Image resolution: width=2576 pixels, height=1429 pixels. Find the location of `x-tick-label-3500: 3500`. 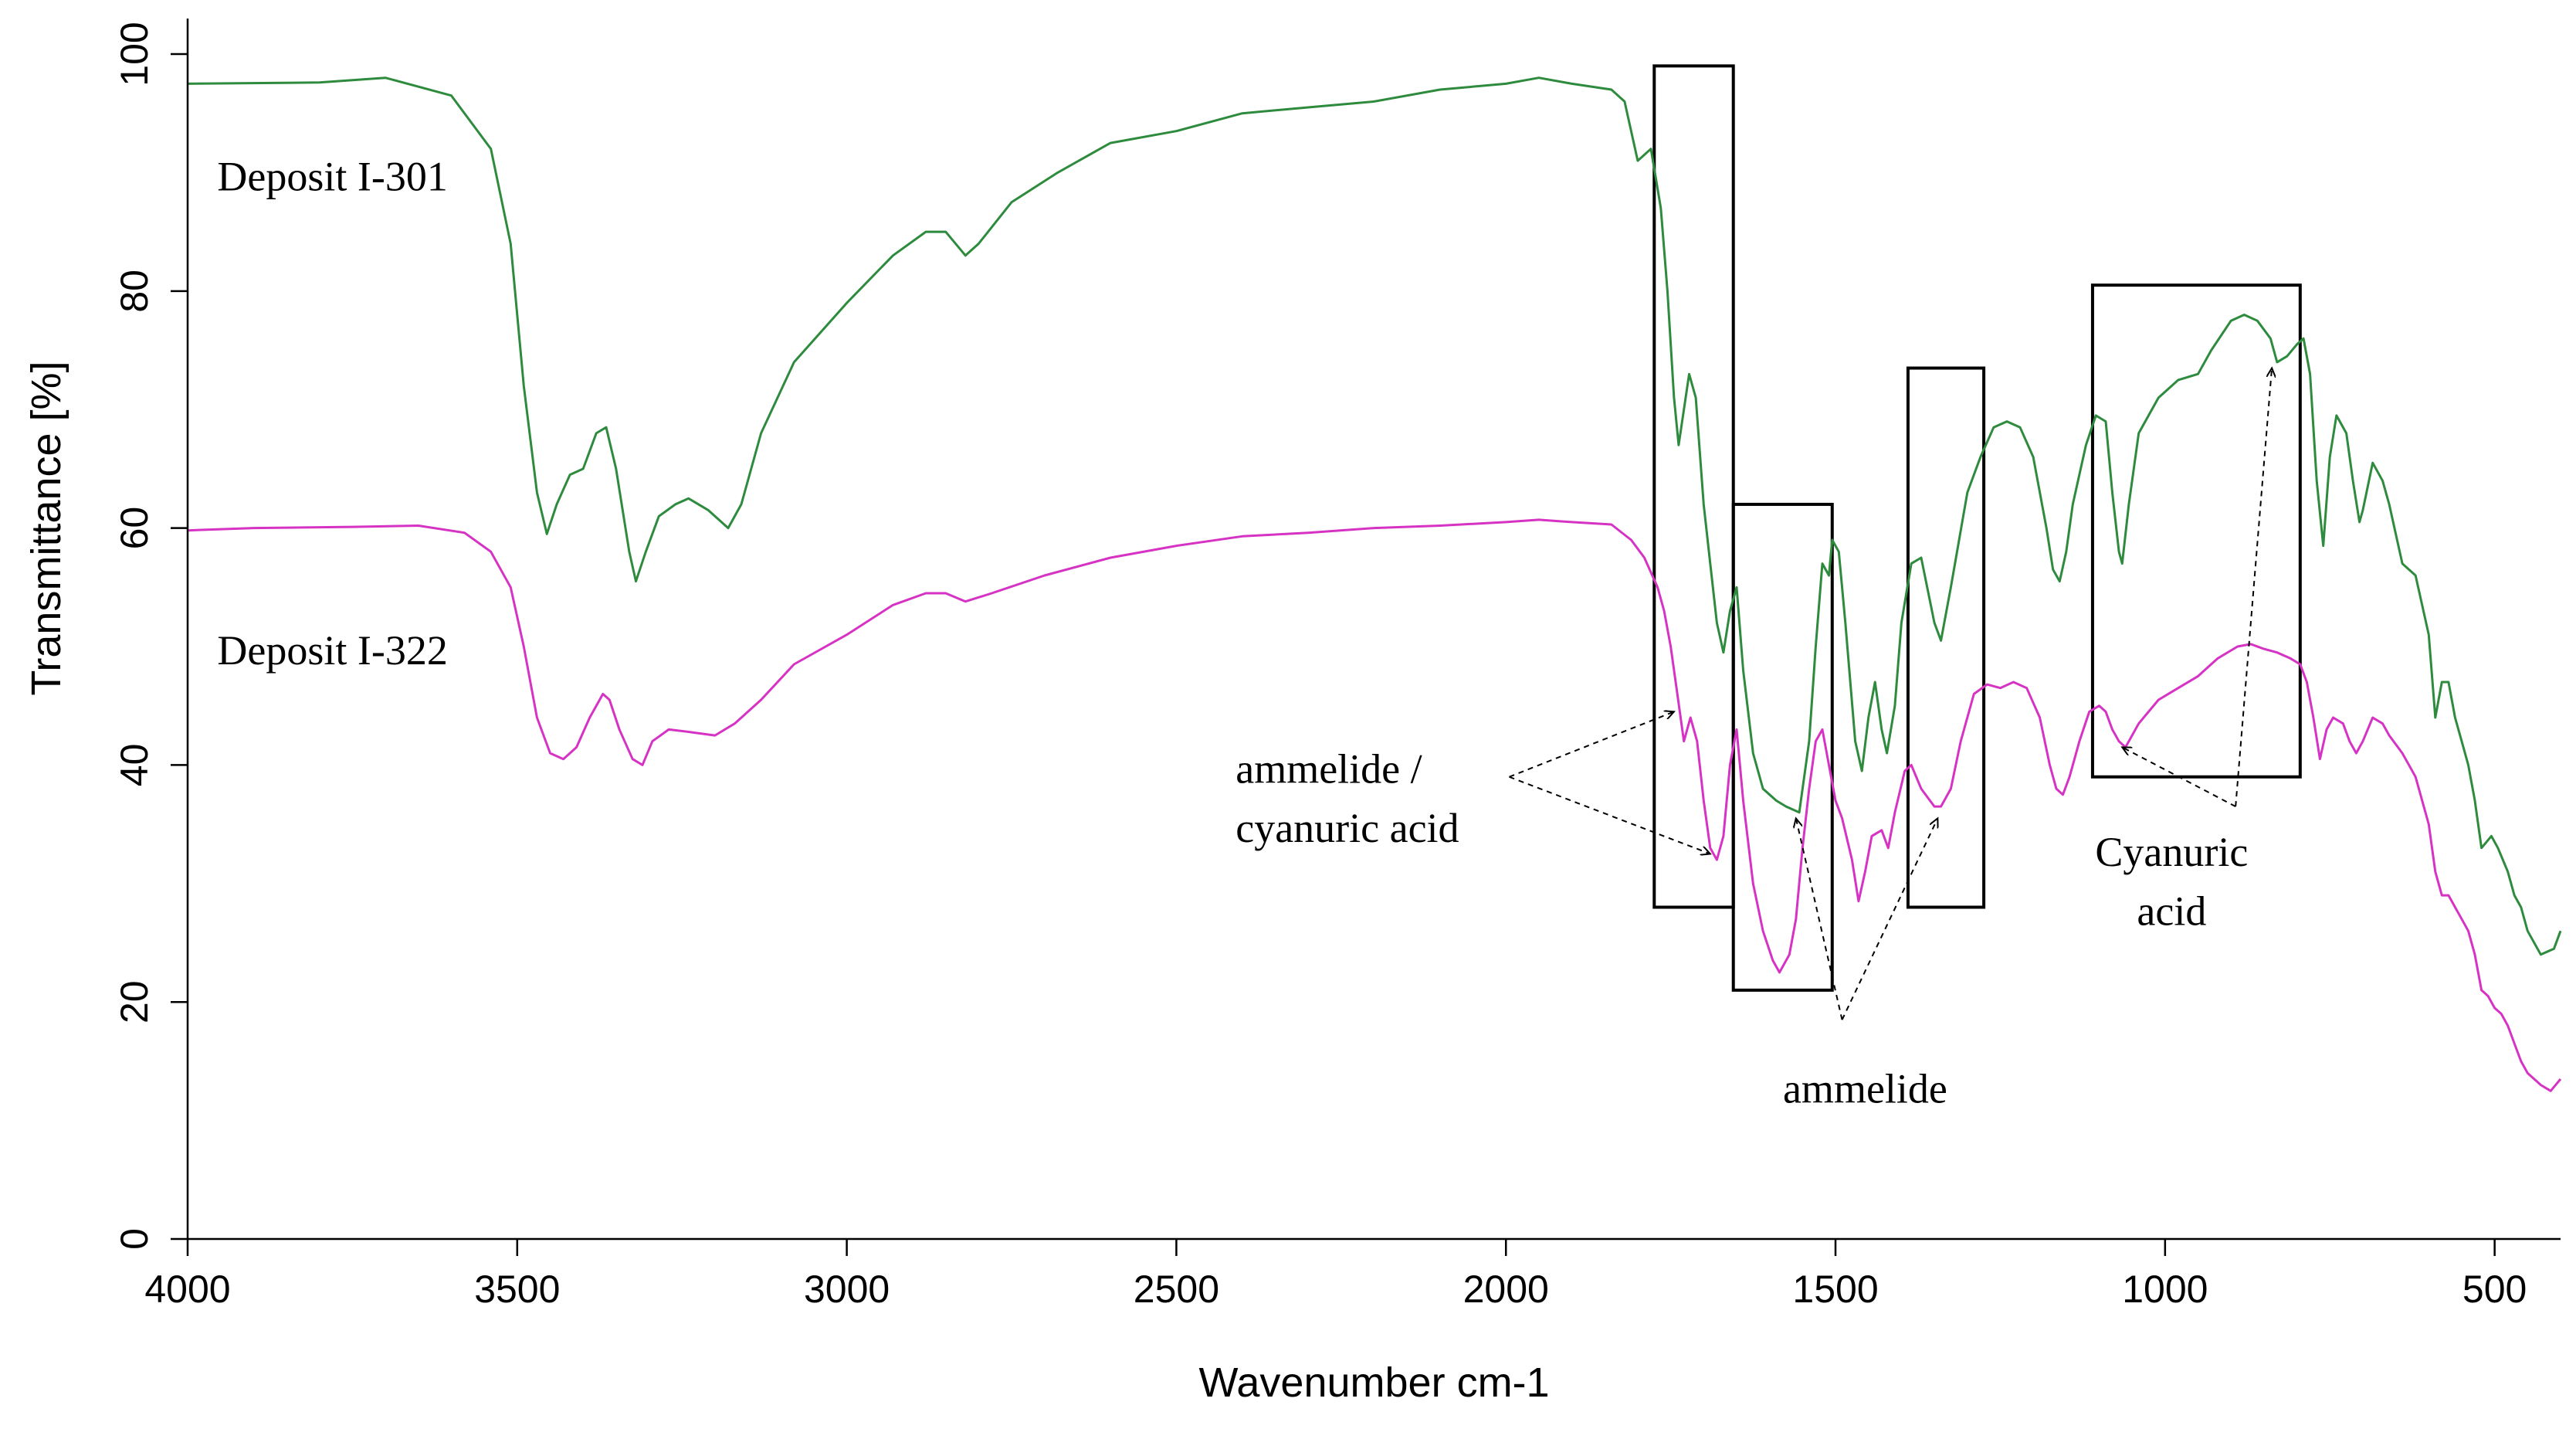

x-tick-label-3500: 3500 is located at coordinates (517, 1289).